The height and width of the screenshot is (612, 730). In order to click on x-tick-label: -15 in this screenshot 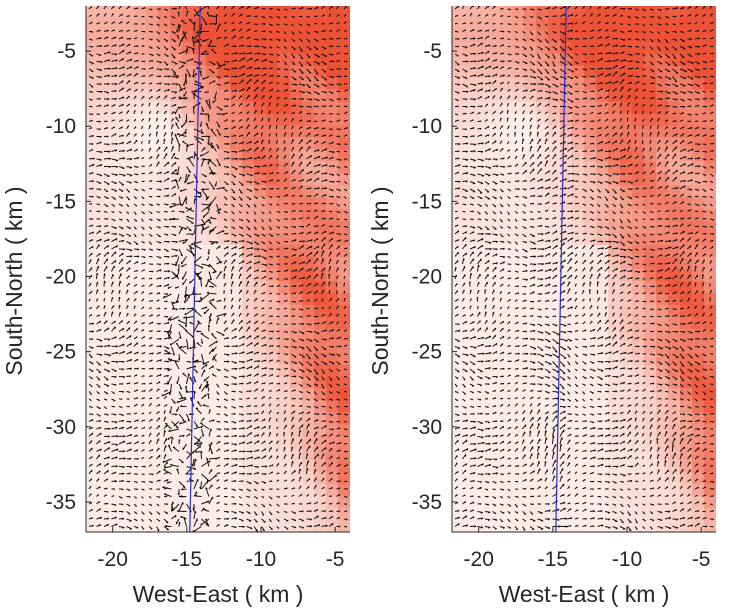, I will do `click(553, 559)`.